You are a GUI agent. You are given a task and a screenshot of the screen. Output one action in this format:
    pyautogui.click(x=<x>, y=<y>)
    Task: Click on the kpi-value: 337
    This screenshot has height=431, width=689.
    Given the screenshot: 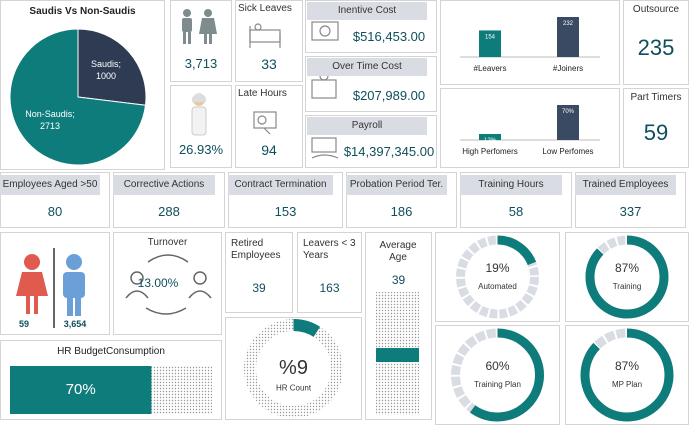 What is the action you would take?
    pyautogui.click(x=630, y=211)
    